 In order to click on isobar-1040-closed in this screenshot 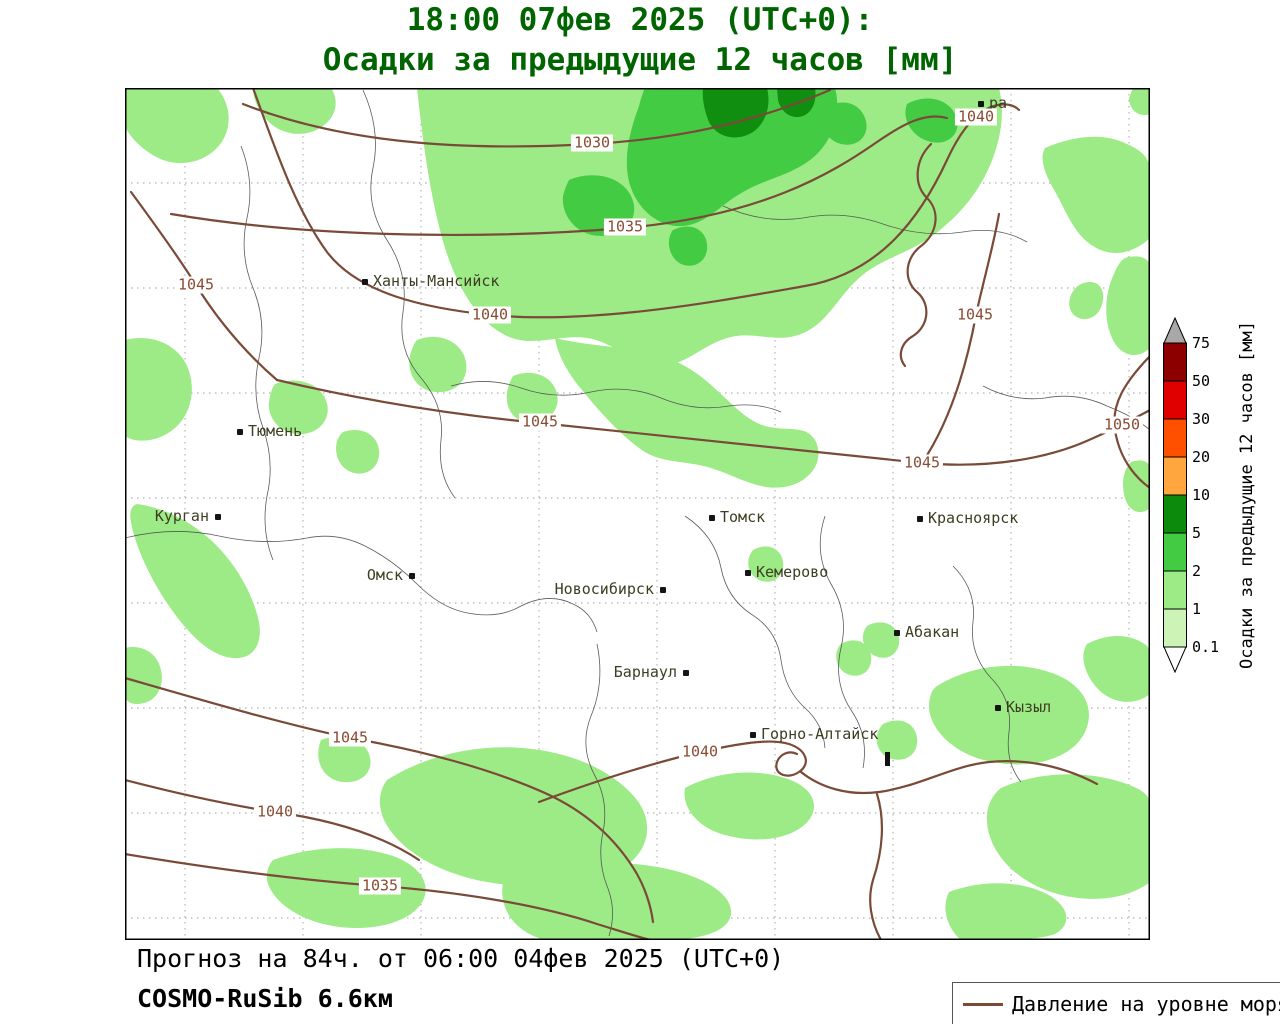, I will do `click(918, 255)`.